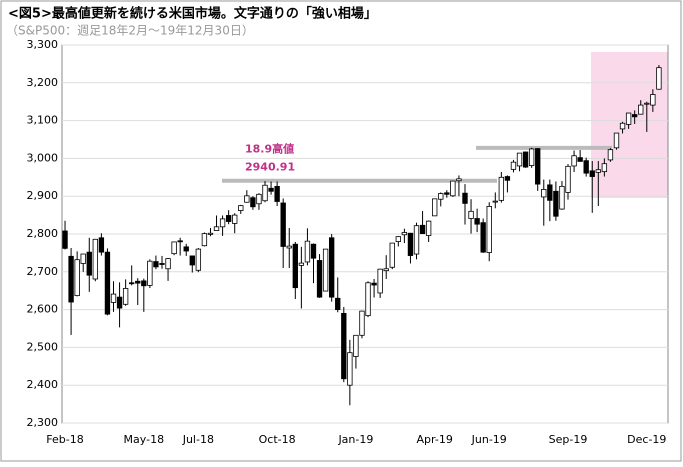  Describe the element at coordinates (43, 82) in the screenshot. I see `y-tick-label: 3,200` at that location.